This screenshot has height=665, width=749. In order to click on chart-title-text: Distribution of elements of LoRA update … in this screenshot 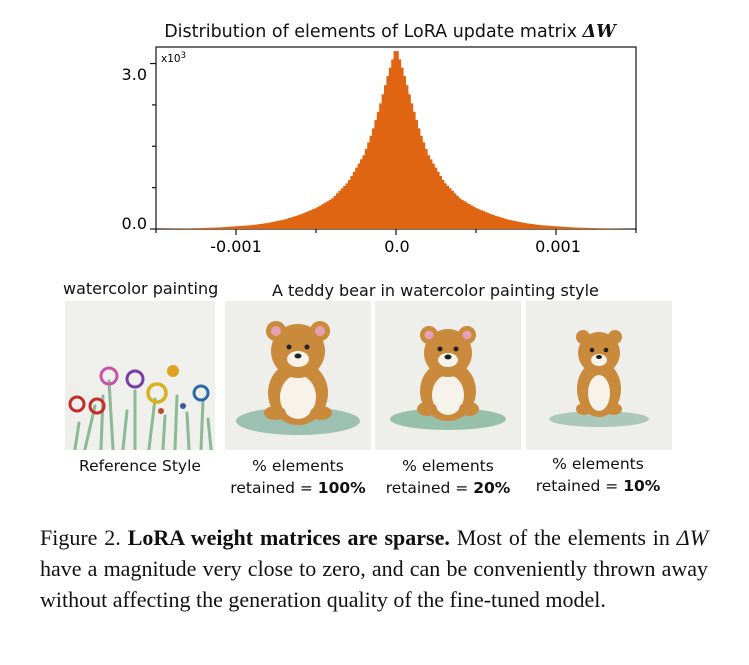, I will do `click(370, 32)`.